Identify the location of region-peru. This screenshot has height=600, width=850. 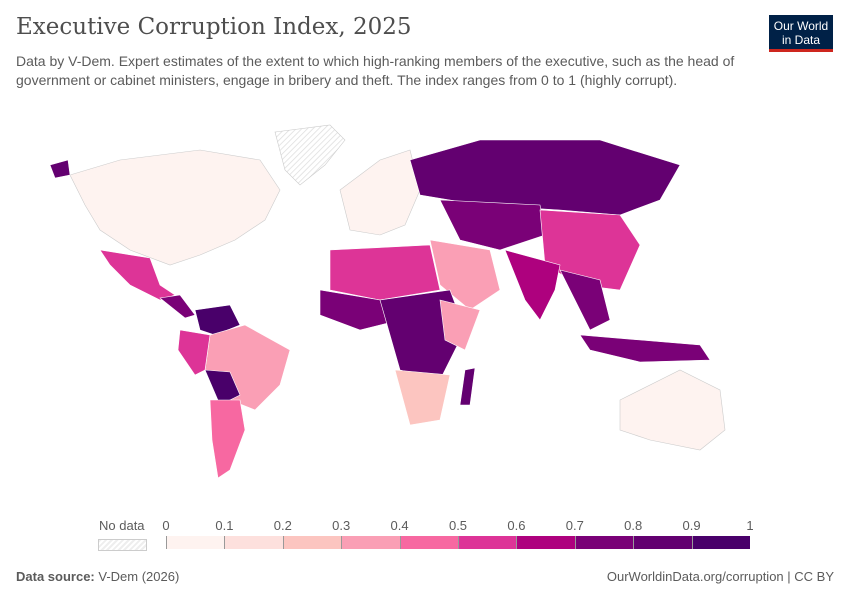
(194, 352).